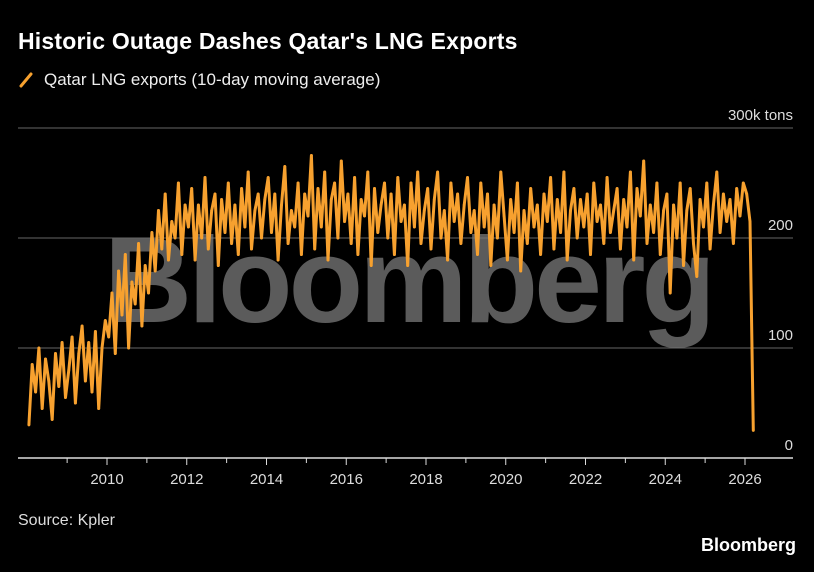 The image size is (814, 572). Describe the element at coordinates (744, 479) in the screenshot. I see `x-tick-label: 2026` at that location.